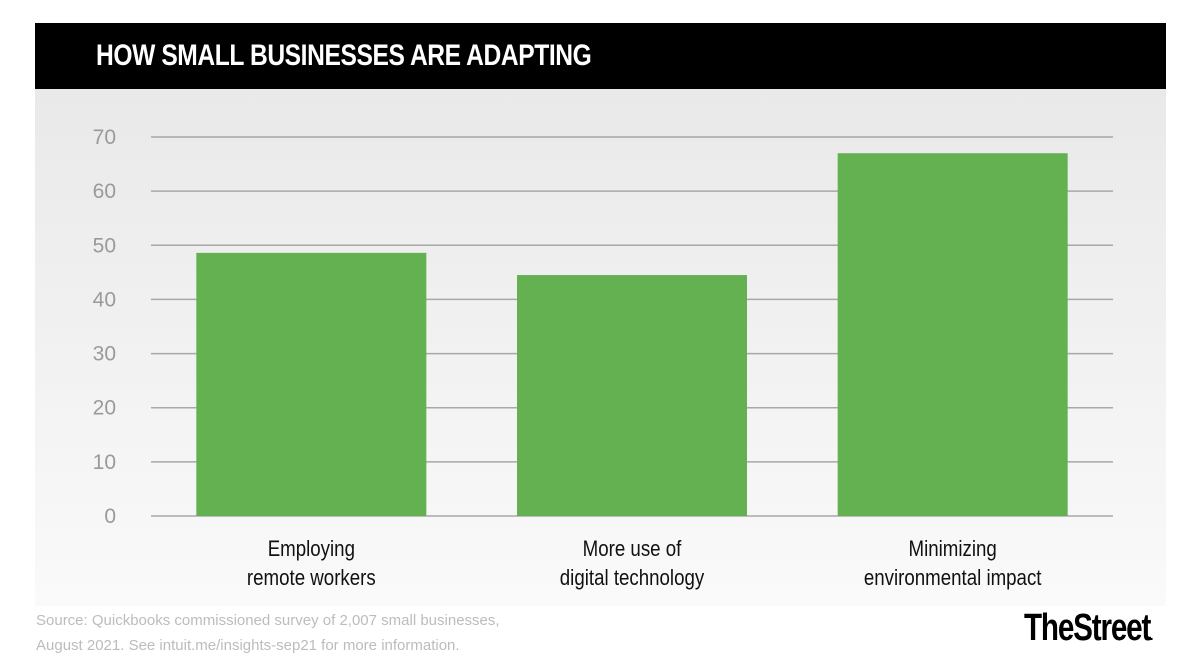  I want to click on x-category-label: More use of digital technology, so click(632, 564).